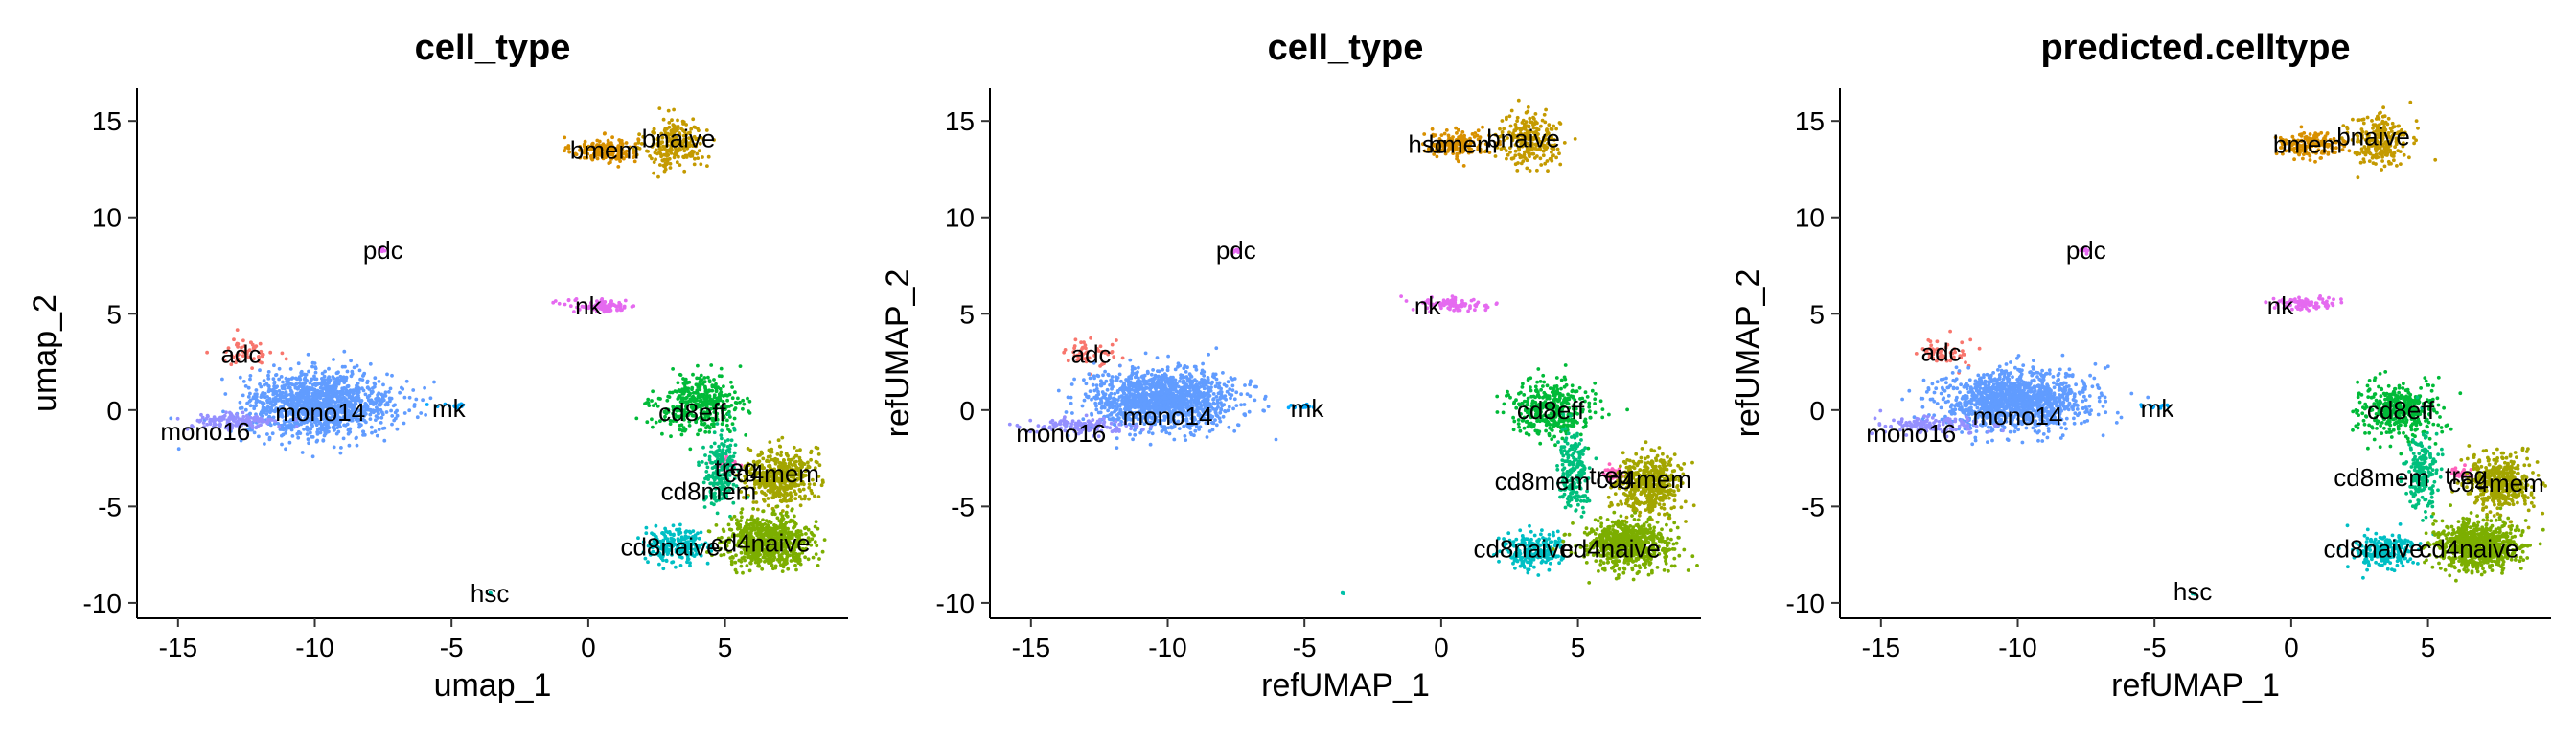 The image size is (2576, 741). What do you see at coordinates (692, 412) in the screenshot?
I see `cluster-label-cd8eff: cd8eff` at bounding box center [692, 412].